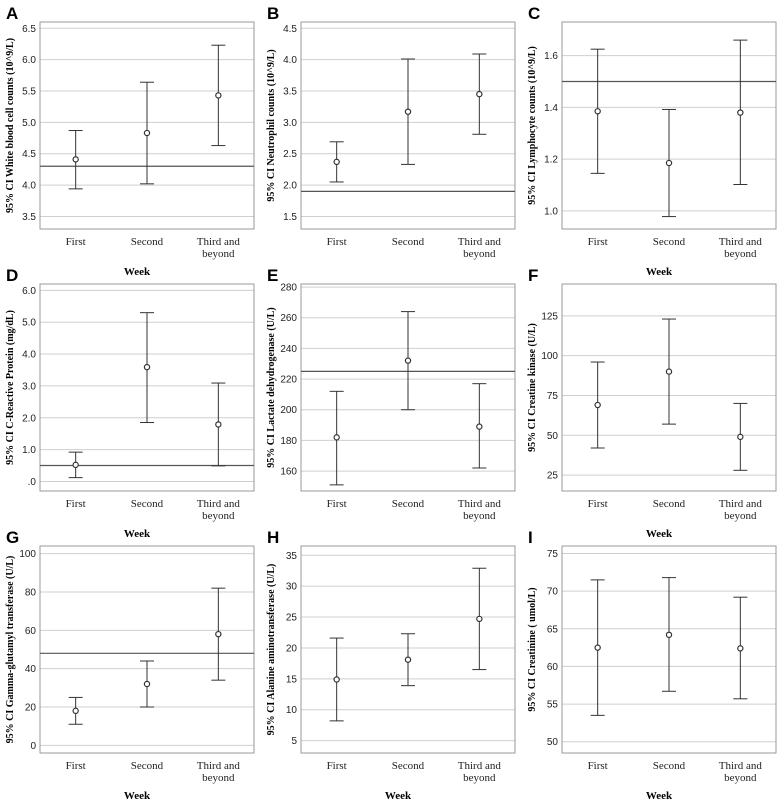 The image size is (783, 807). What do you see at coordinates (553, 592) in the screenshot?
I see `y-tick-label: 70` at bounding box center [553, 592].